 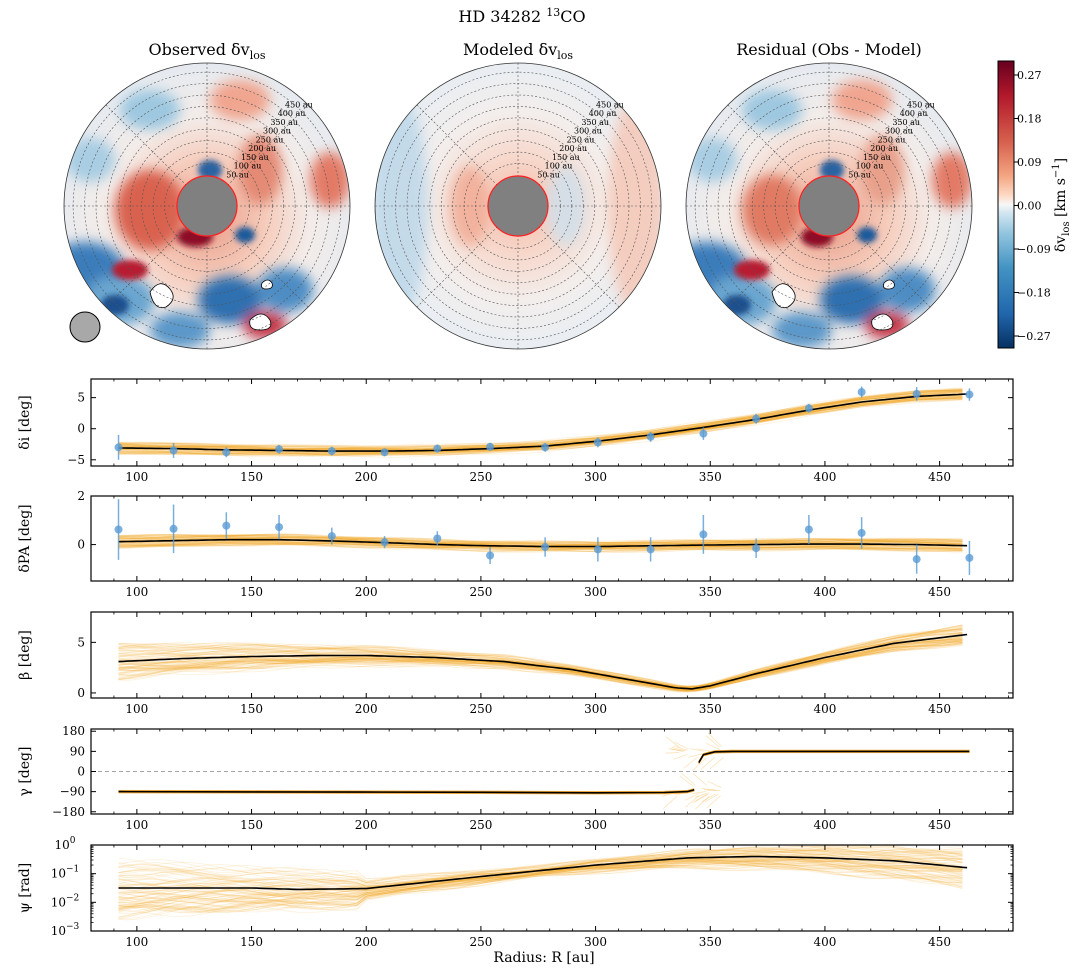 I want to click on y-axis-label: γ [deg], so click(x=25, y=772).